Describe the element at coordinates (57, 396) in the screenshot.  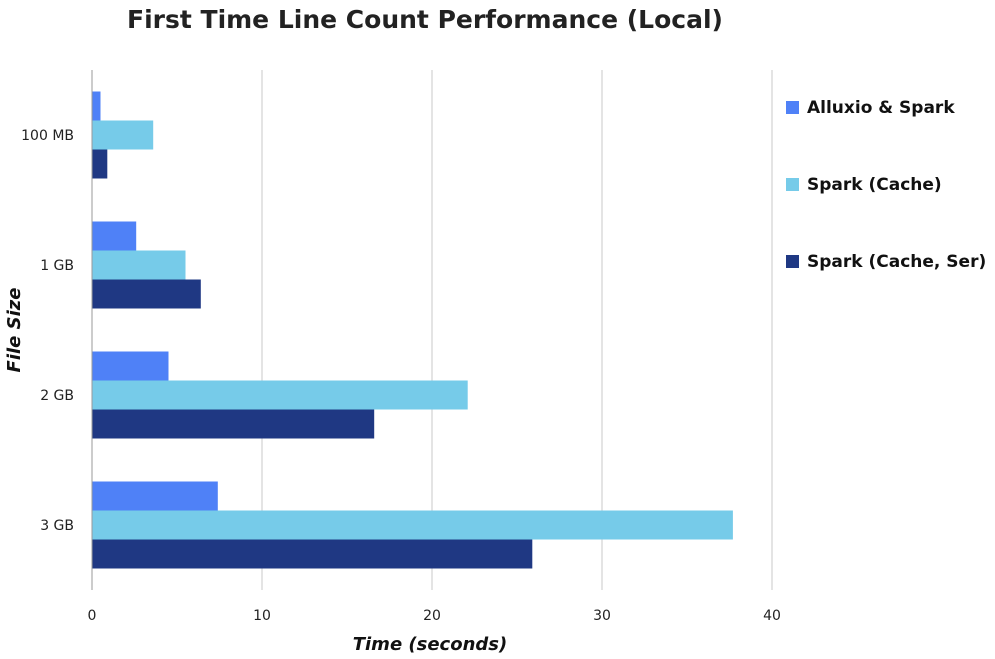
I see `y-tick-label: 2 GB` at that location.